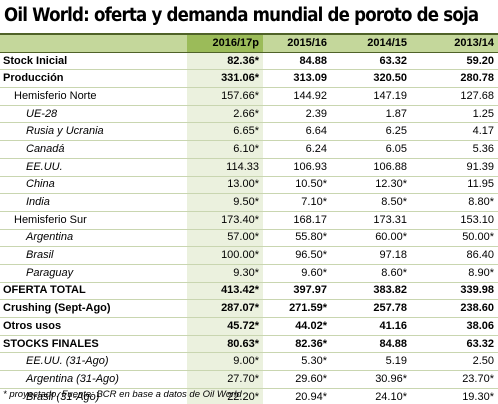 Image resolution: width=498 pixels, height=404 pixels. I want to click on value-cell: 9.00*, so click(225, 362).